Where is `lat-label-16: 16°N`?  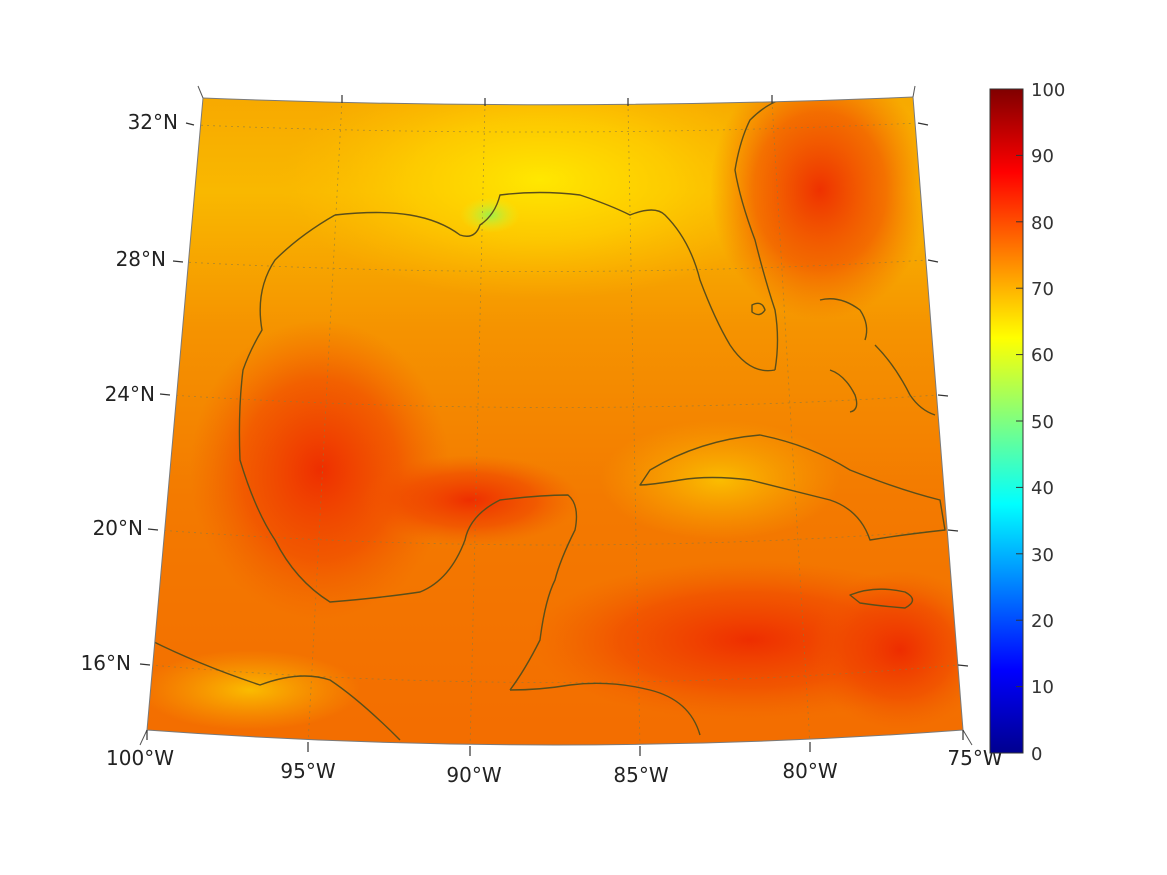 lat-label-16: 16°N is located at coordinates (106, 663).